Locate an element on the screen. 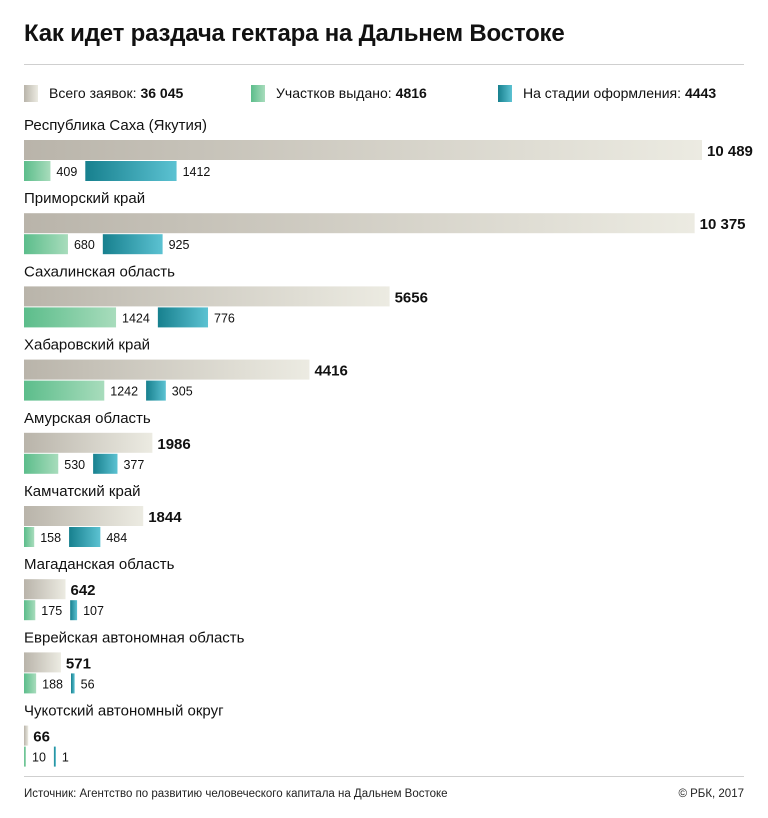 This screenshot has height=818, width=768. data-label-total: 10 375 is located at coordinates (723, 224).